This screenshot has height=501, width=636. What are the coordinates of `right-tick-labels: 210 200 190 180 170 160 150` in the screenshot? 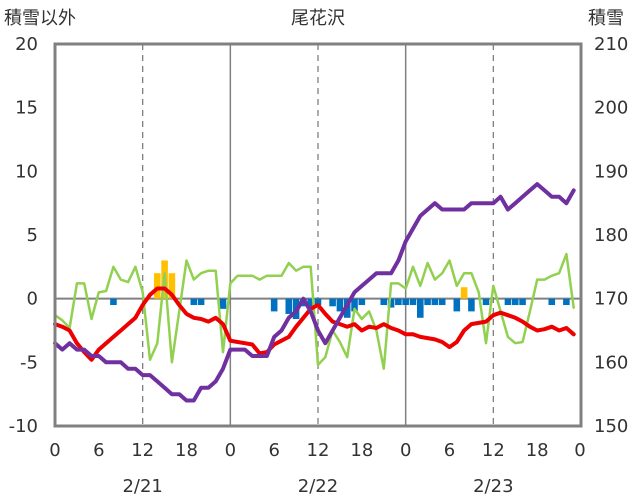 It's located at (611, 235).